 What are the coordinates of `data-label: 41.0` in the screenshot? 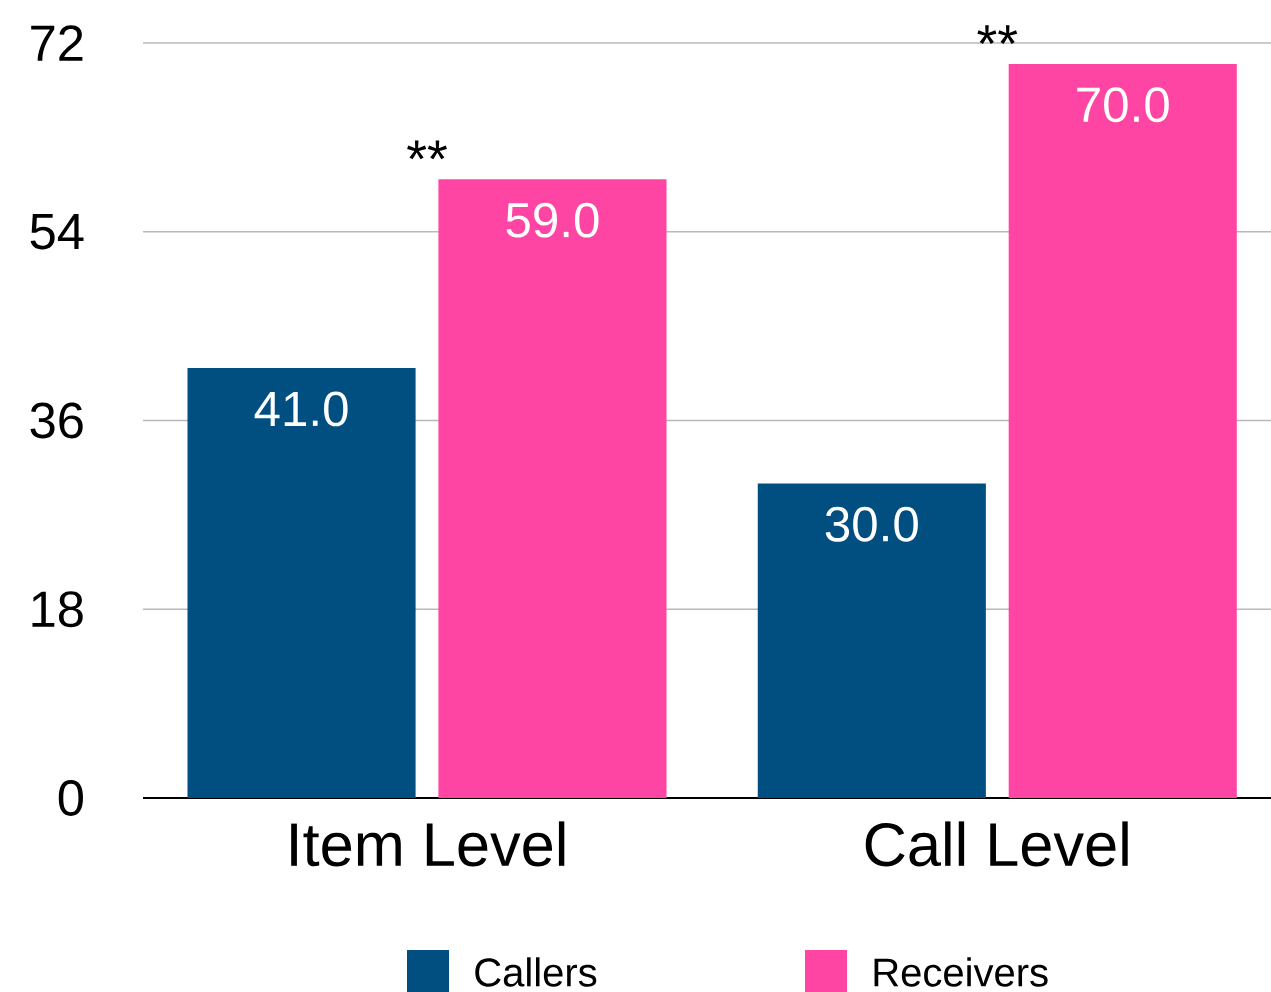 It's located at (301, 409).